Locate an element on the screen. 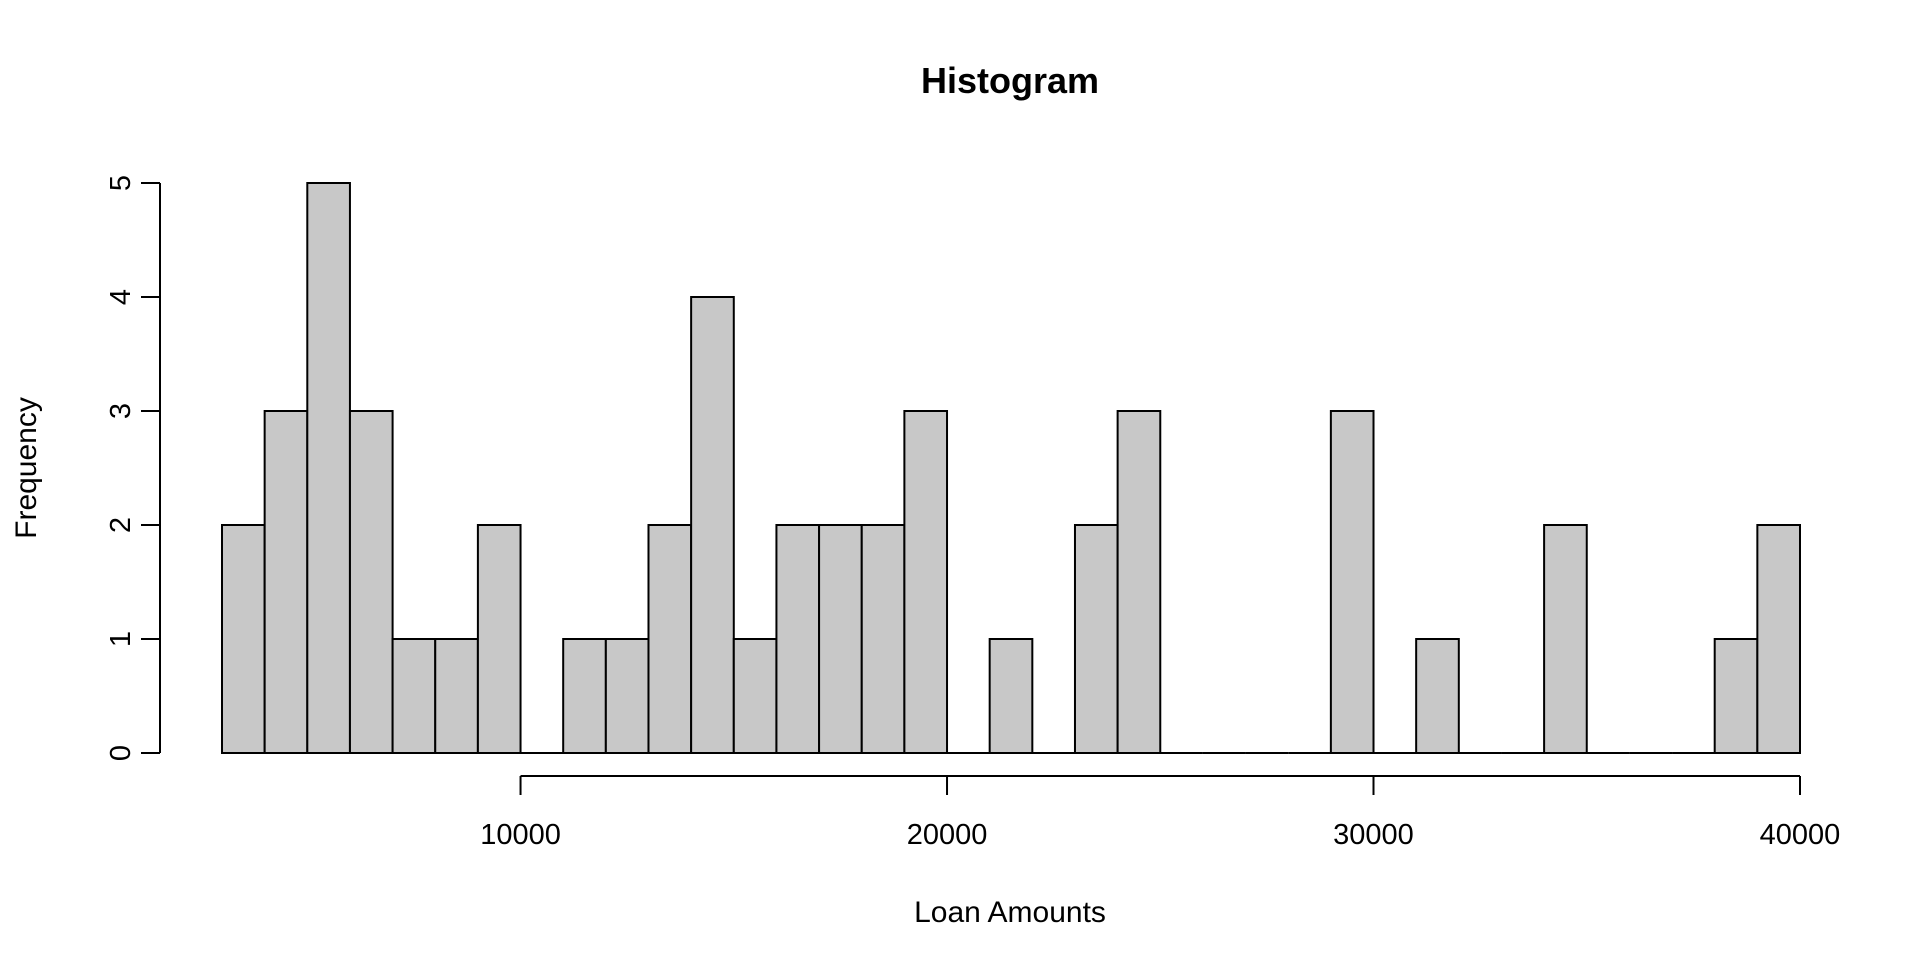 This screenshot has width=1920, height=960. x-tick-label: 30000 is located at coordinates (1373, 835).